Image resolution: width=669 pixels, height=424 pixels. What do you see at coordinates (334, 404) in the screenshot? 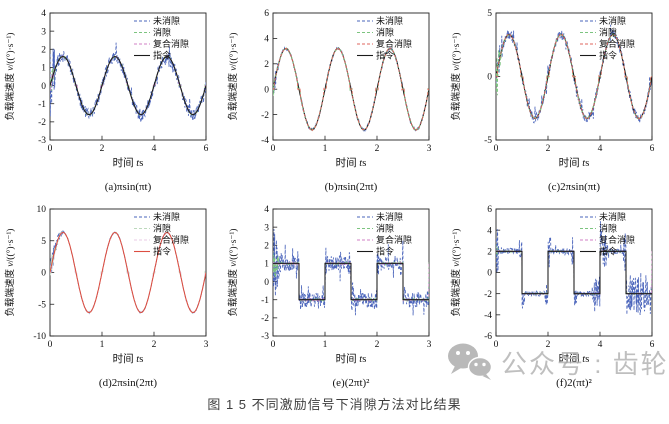
I see `figure-caption: 图 1 5 不同激励信号下消隙方法对比结果` at bounding box center [334, 404].